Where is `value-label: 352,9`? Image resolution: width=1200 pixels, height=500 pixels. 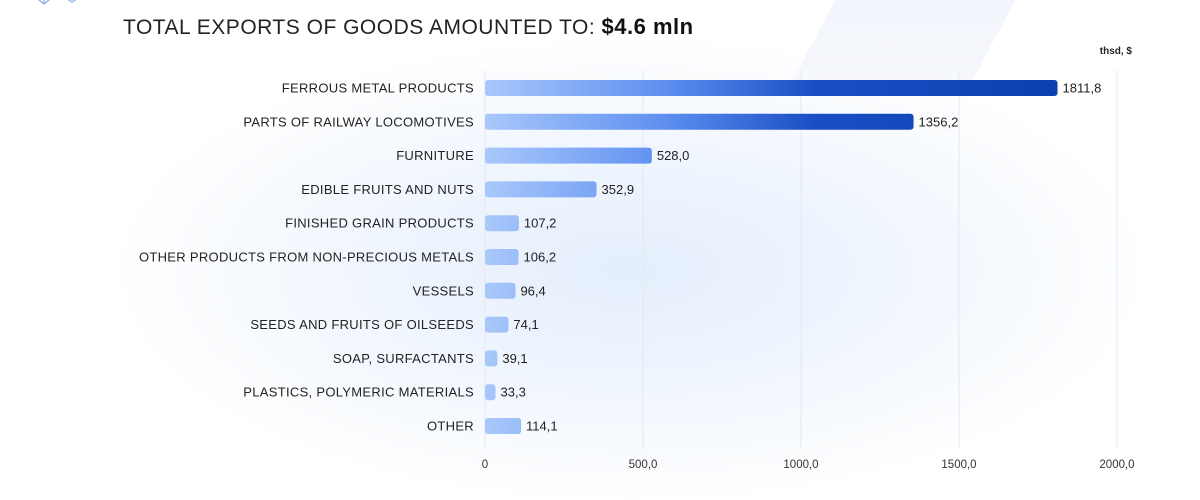
value-label: 352,9 is located at coordinates (618, 189).